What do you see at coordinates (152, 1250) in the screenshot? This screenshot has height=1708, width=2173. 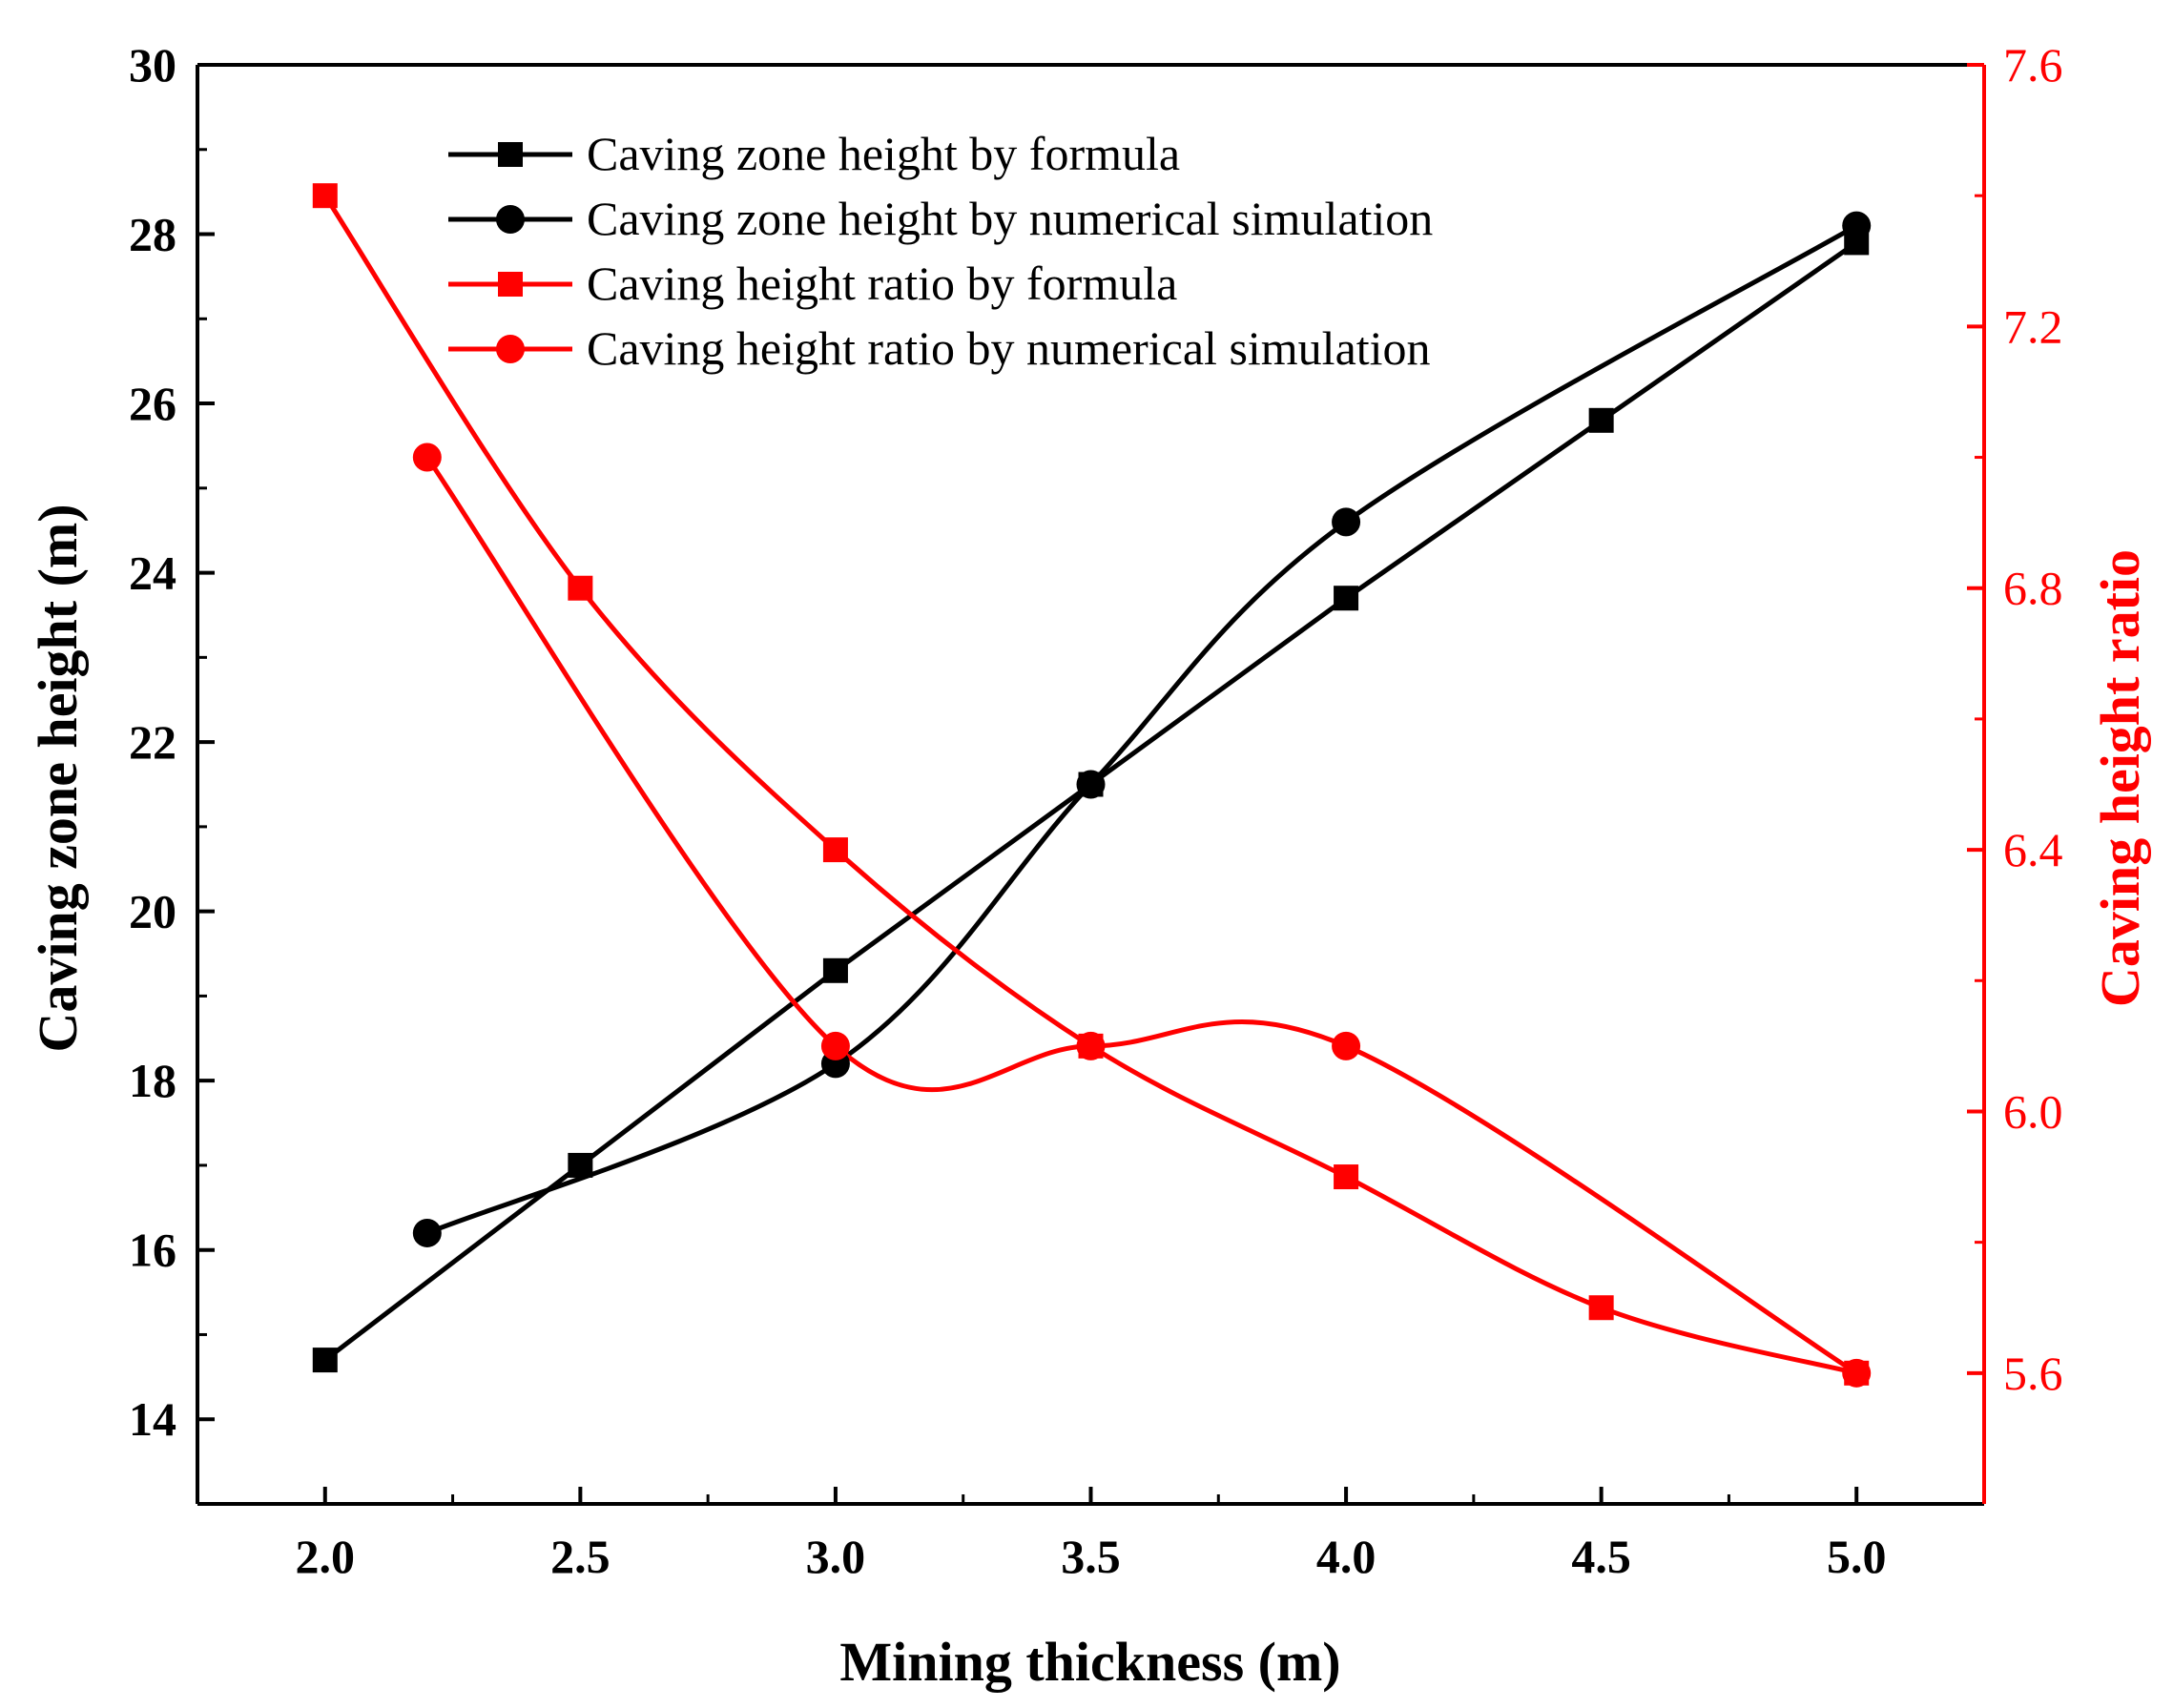 I see `y-left-tick-label: 16` at bounding box center [152, 1250].